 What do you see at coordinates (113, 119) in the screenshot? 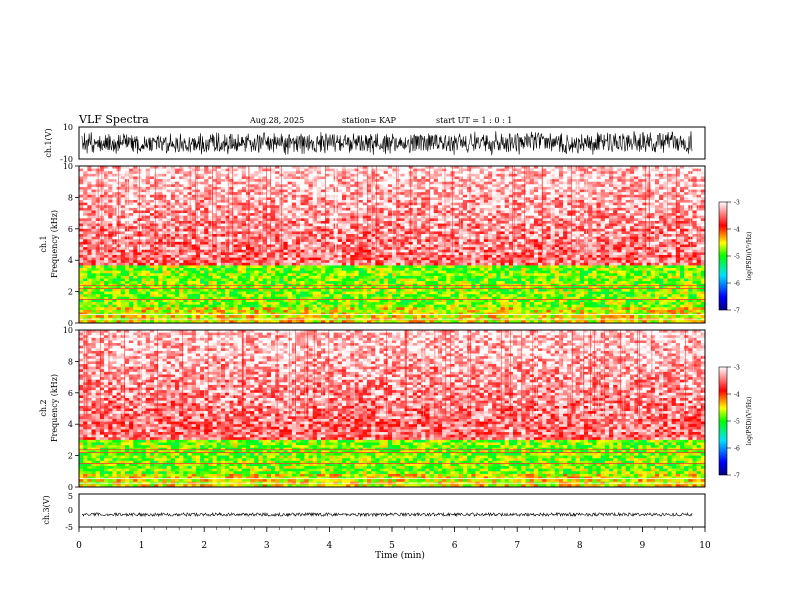
I see `figure-title: VLF Spectra` at bounding box center [113, 119].